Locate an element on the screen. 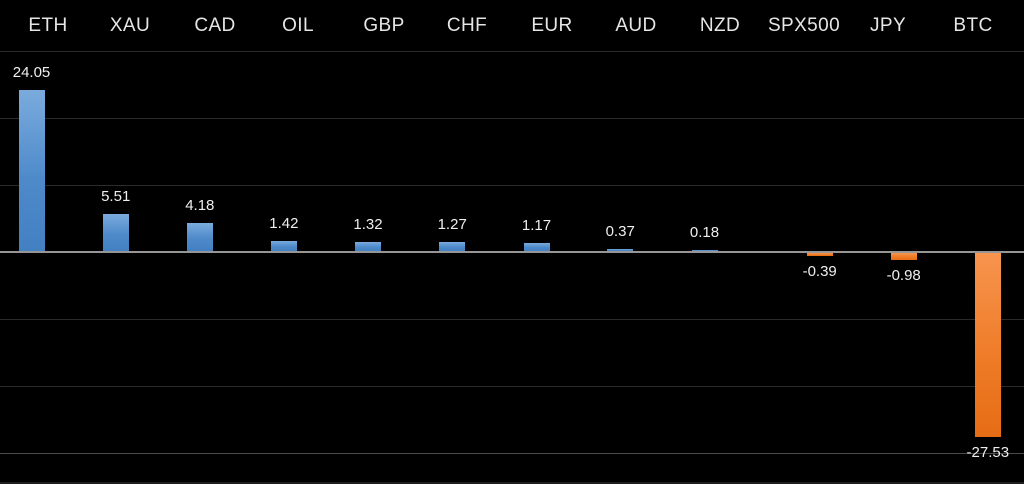 Image resolution: width=1024 pixels, height=484 pixels. category-label-eth: ETH is located at coordinates (48, 25).